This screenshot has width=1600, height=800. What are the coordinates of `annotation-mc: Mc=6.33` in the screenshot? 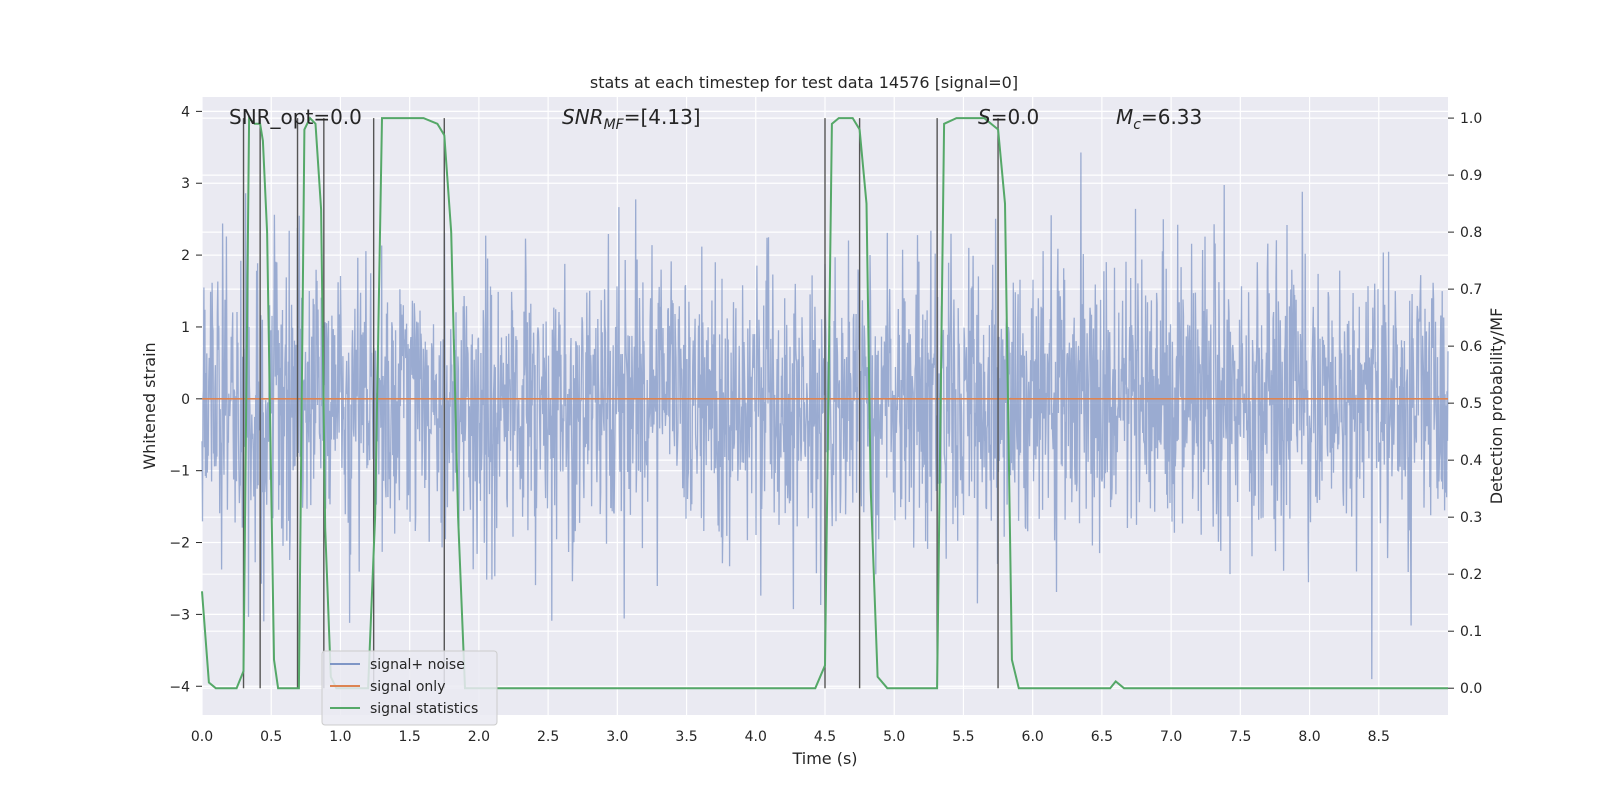 It's located at (1159, 119).